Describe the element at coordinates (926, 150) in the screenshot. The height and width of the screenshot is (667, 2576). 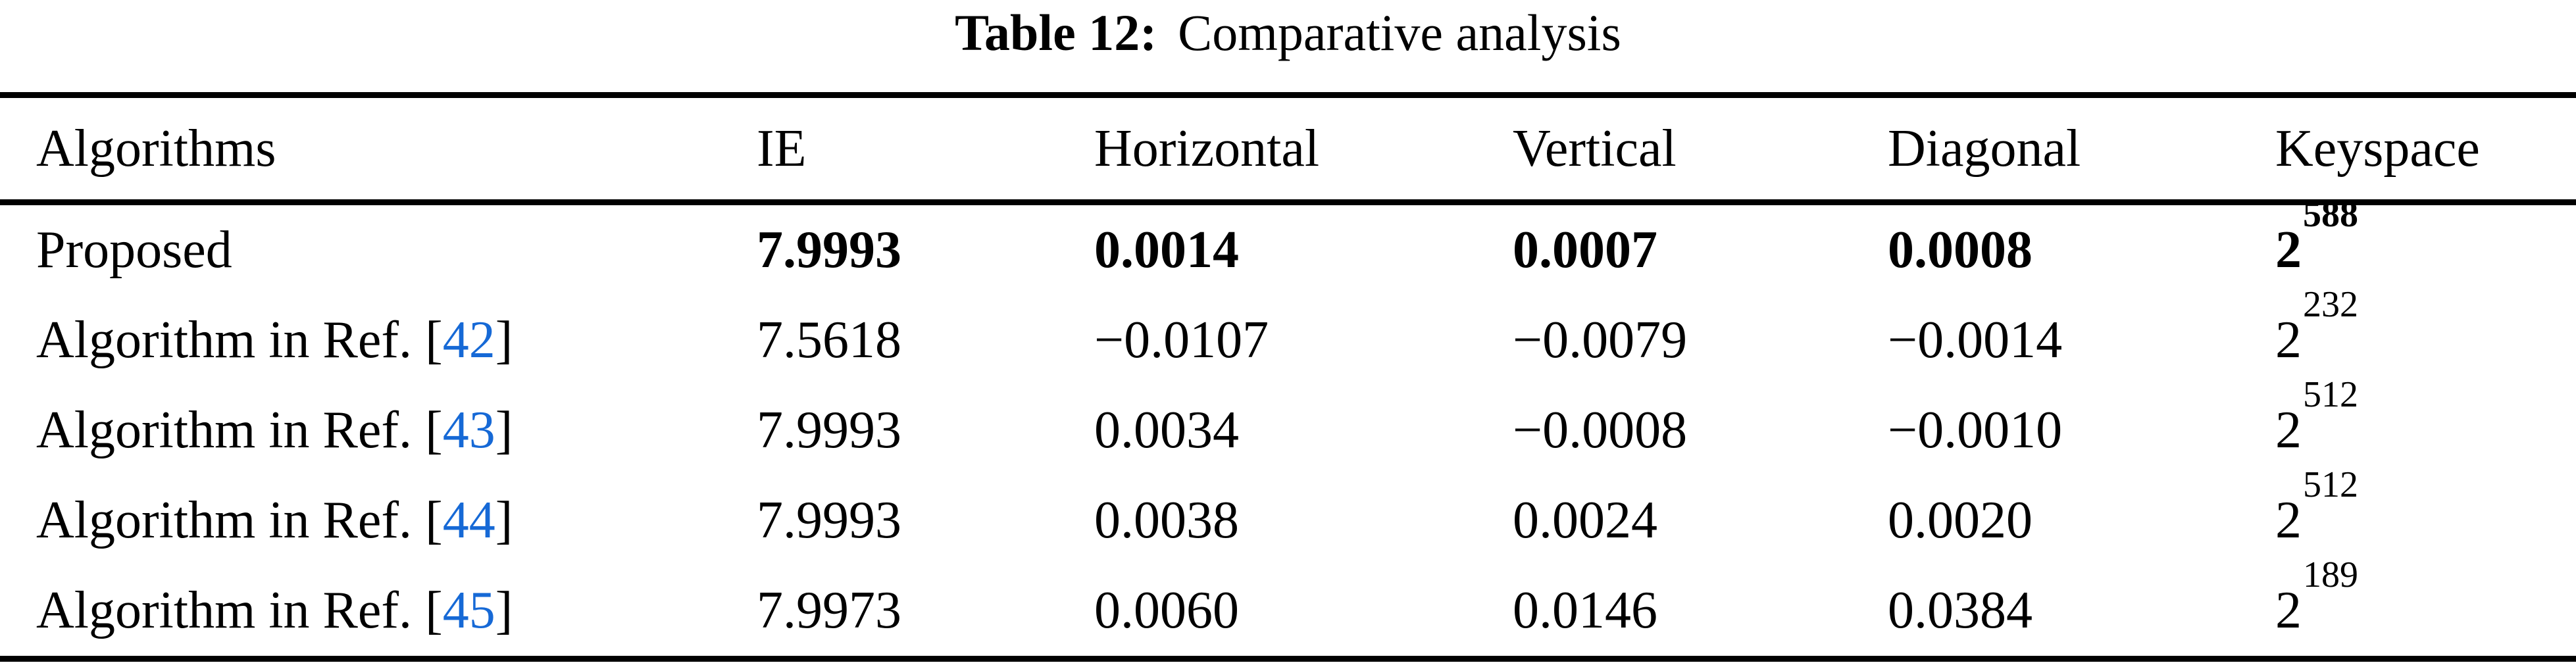
I see `column-header-ie: IE` at that location.